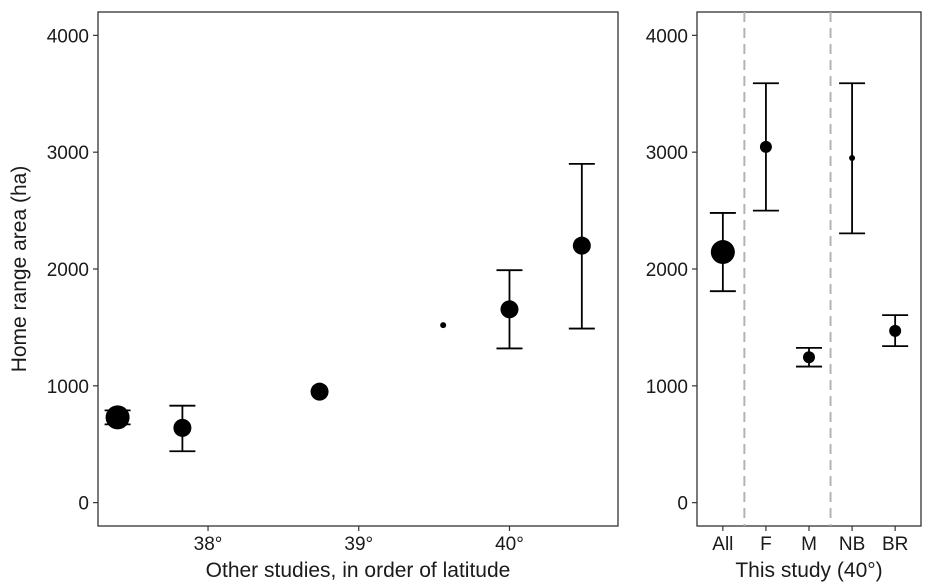  I want to click on x-tick-label: NB, so click(852, 544).